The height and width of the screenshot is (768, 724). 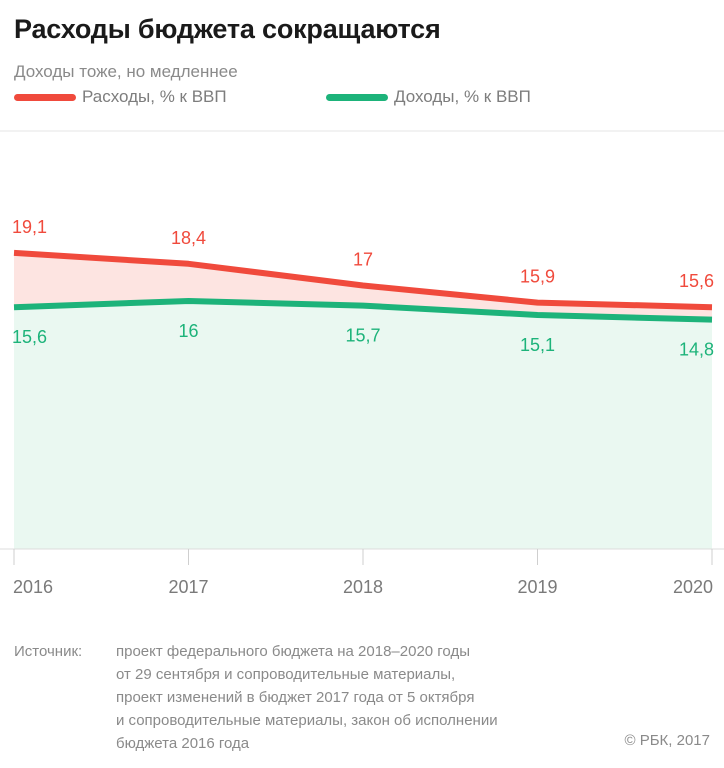 I want to click on expenses-data-label: 18,4, so click(x=188, y=238).